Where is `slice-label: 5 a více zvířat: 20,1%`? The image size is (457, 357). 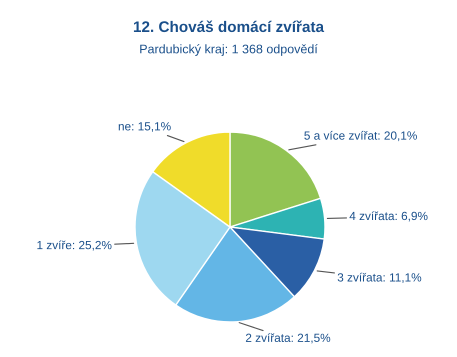
slice-label: 5 a více zvířat: 20,1% is located at coordinates (360, 136).